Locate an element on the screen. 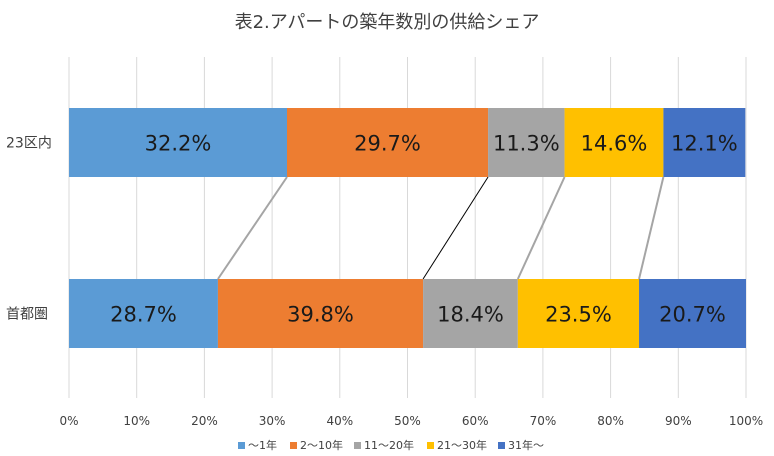 The width and height of the screenshot is (774, 456). legend-label: 31年～ is located at coordinates (526, 445).